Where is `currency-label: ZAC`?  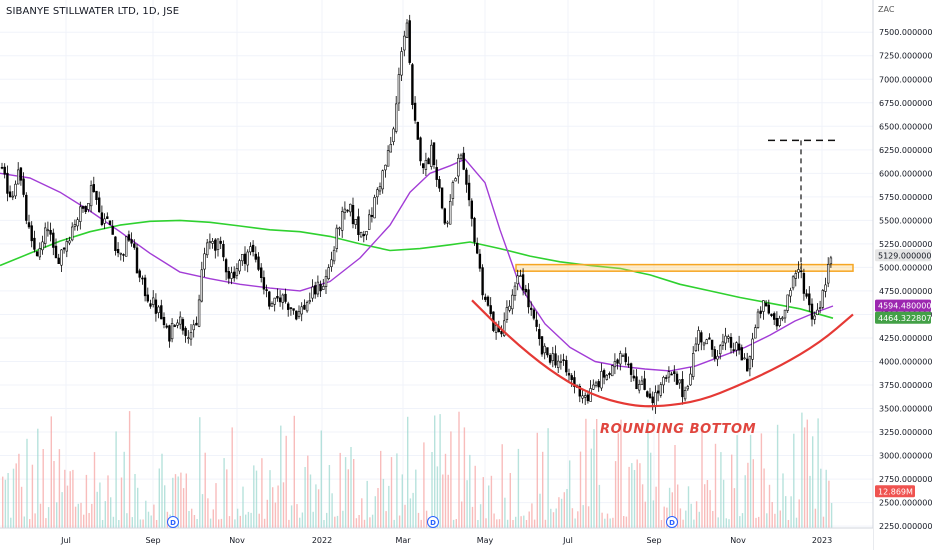 currency-label: ZAC is located at coordinates (886, 9).